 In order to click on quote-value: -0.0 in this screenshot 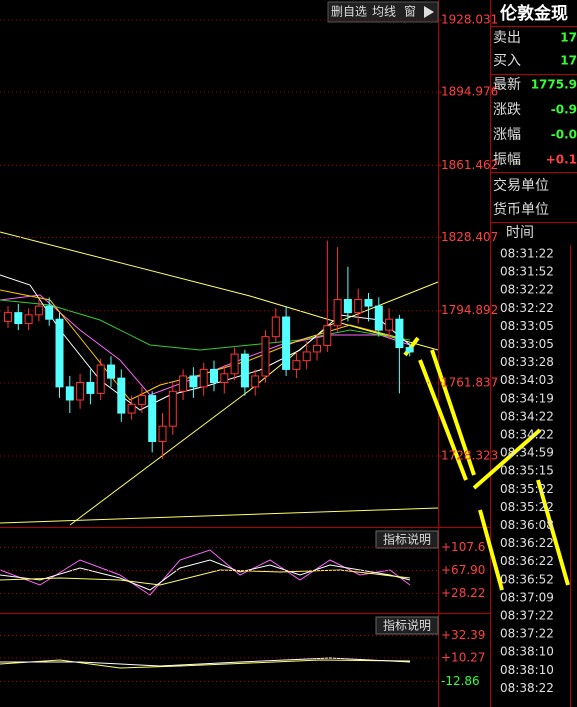, I will do `click(564, 135)`.